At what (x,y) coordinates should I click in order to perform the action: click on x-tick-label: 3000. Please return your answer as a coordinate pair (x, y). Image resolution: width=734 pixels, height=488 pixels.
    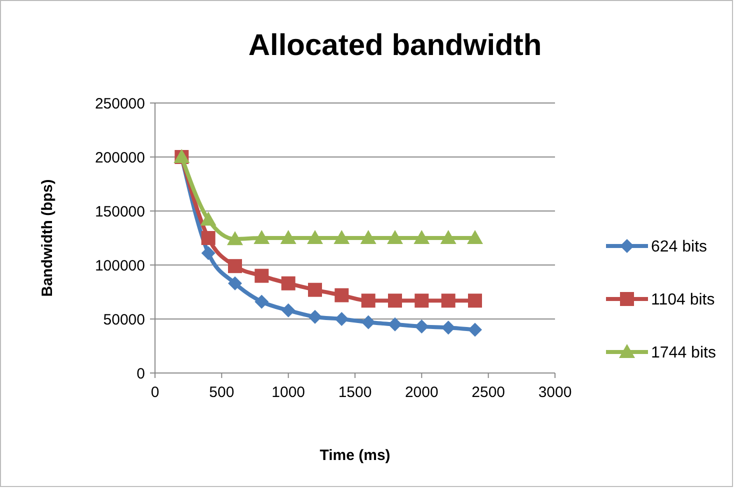
    Looking at the image, I should click on (555, 392).